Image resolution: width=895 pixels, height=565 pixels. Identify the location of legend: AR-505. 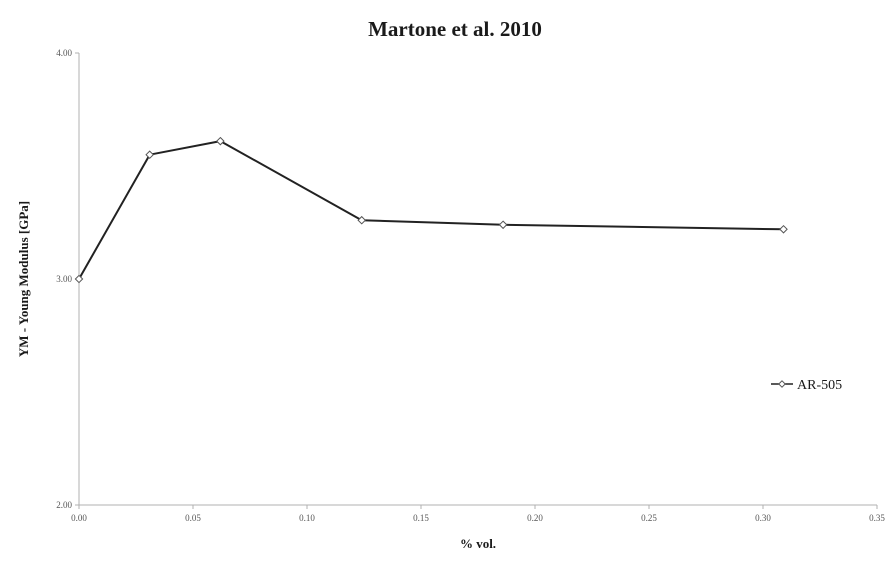
(806, 385).